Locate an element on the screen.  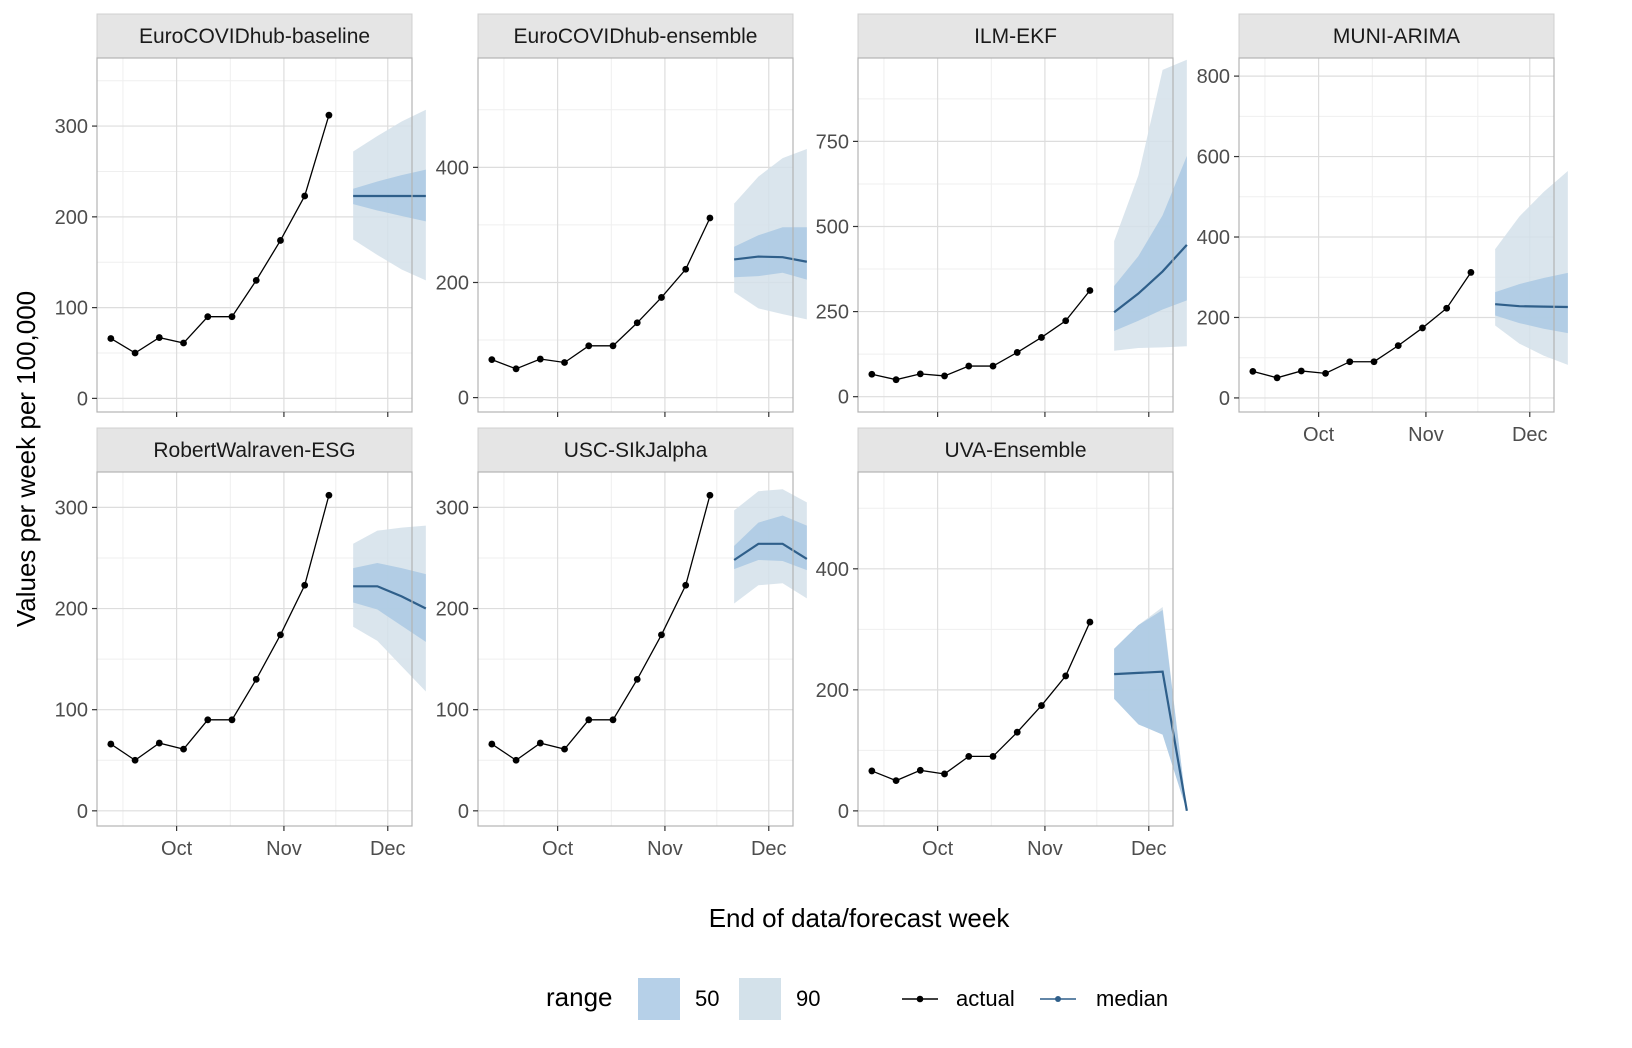
panel-eurocovidhub-ensemble: EuroCOVIDhub-ensemble 0 200 400 is located at coordinates (622, 215).